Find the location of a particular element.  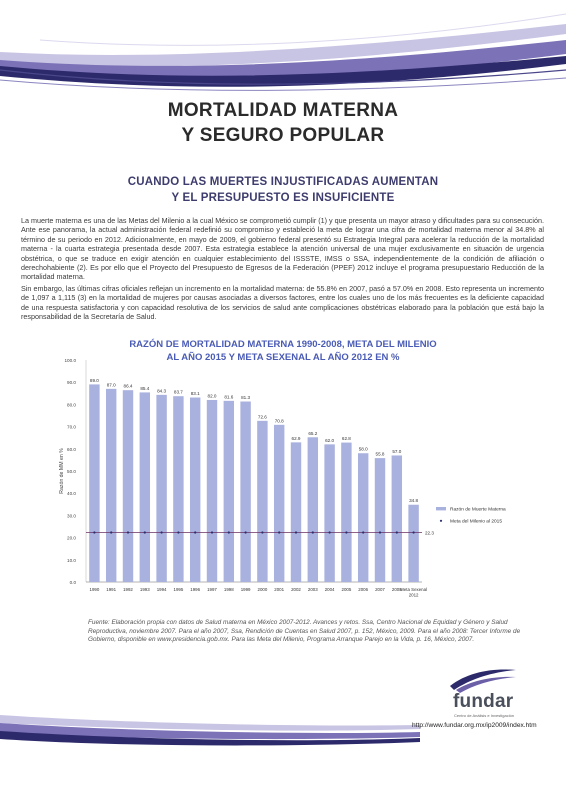

goal-value-label: 22.3 is located at coordinates (429, 532).